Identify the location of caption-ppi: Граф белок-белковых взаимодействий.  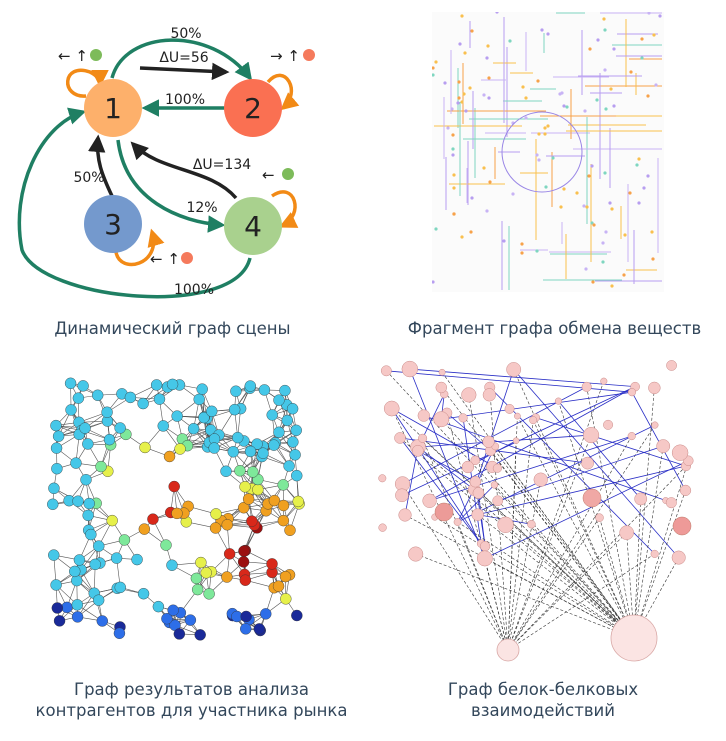
(543, 700).